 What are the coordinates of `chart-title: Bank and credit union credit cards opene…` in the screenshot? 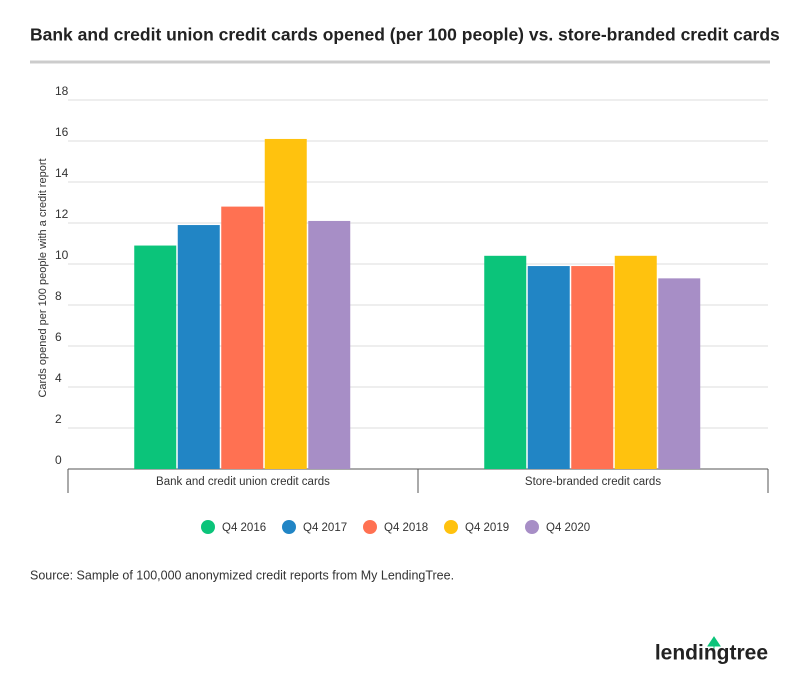 It's located at (405, 35).